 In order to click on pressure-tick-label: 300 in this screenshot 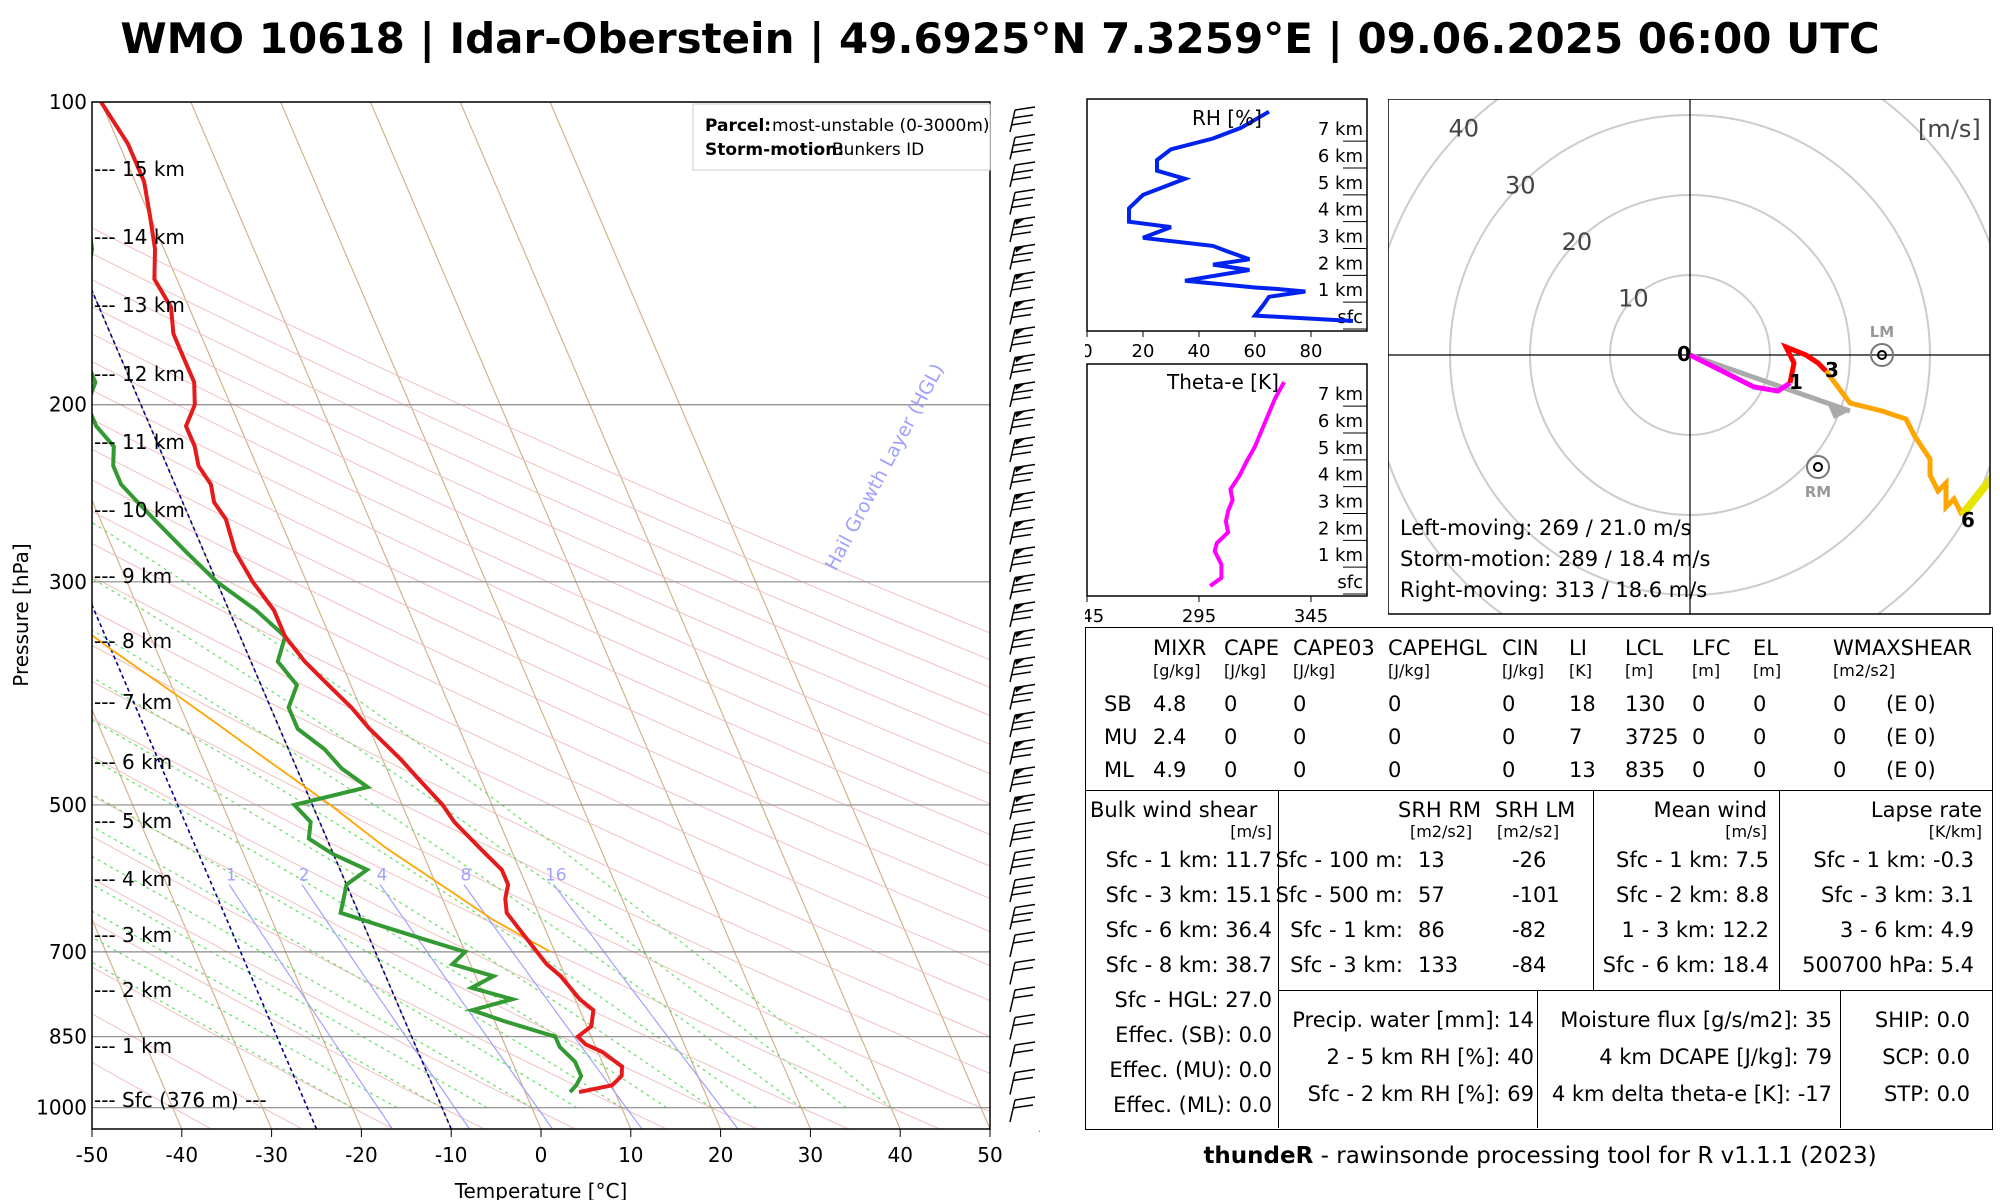, I will do `click(68, 582)`.